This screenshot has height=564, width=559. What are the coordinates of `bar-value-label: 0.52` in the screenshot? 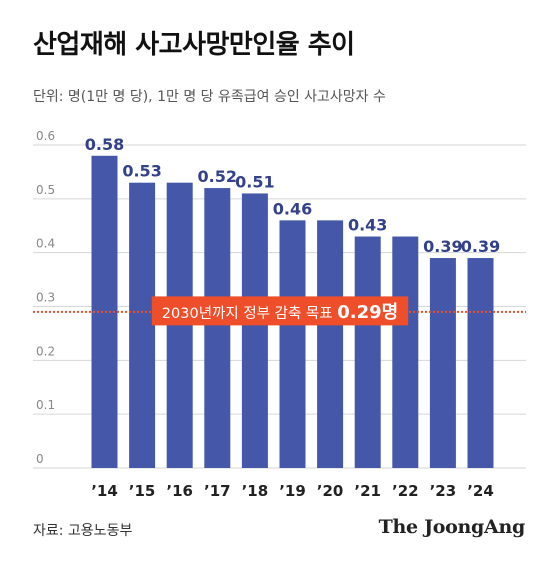 It's located at (217, 176).